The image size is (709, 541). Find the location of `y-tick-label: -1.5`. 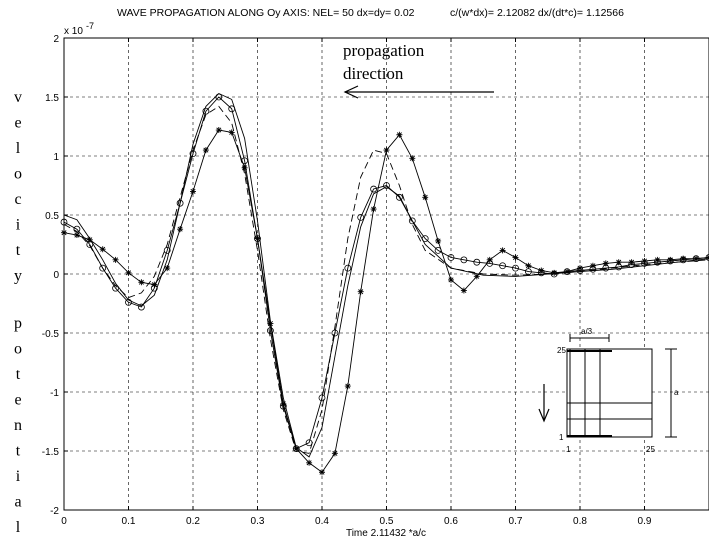

y-tick-label: -1.5 is located at coordinates (51, 452).